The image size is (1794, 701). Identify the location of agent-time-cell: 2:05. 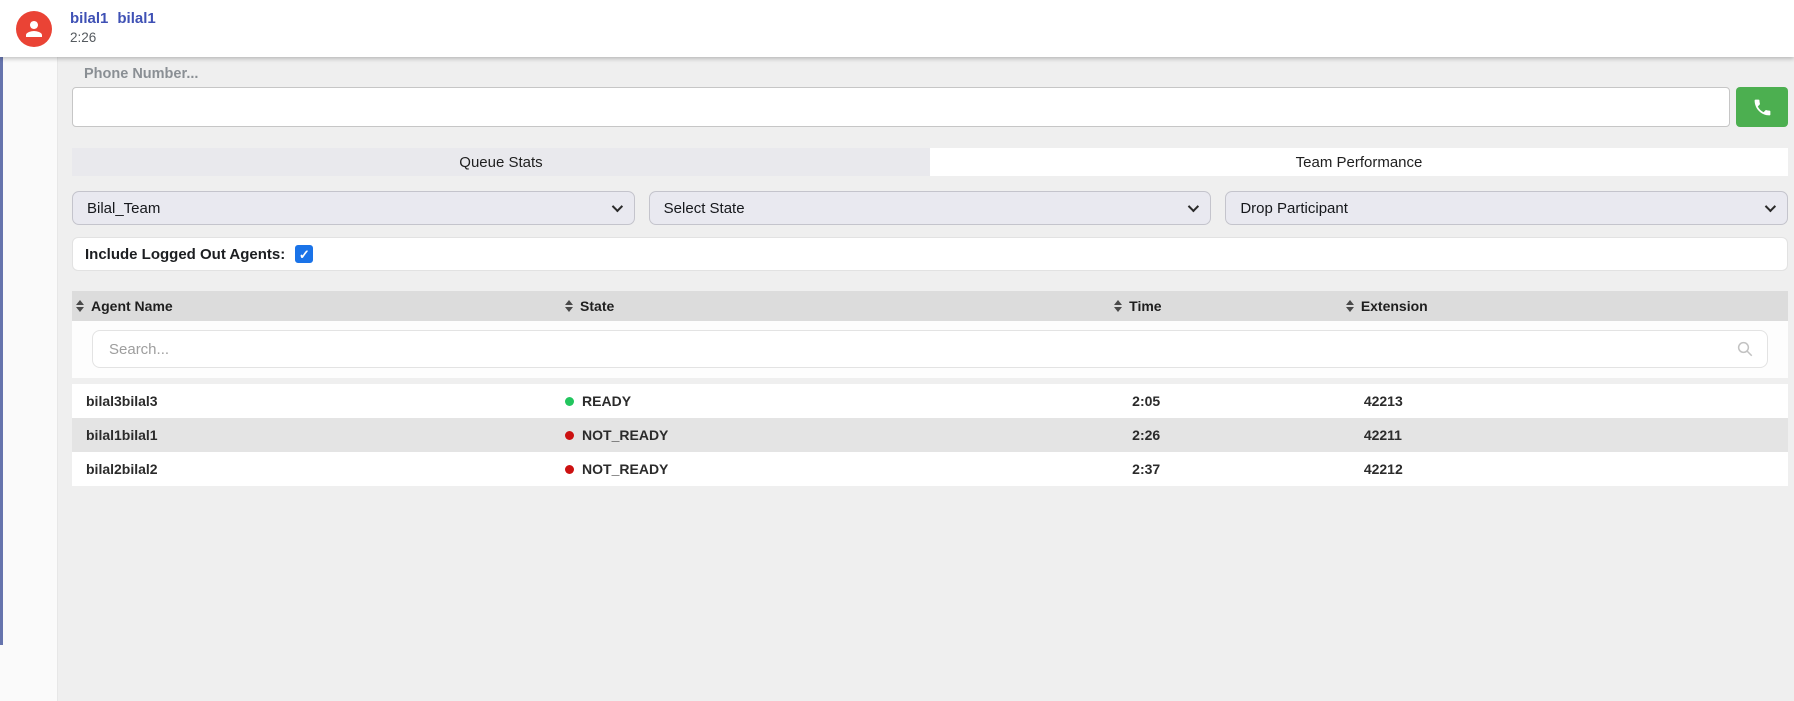
(1146, 401).